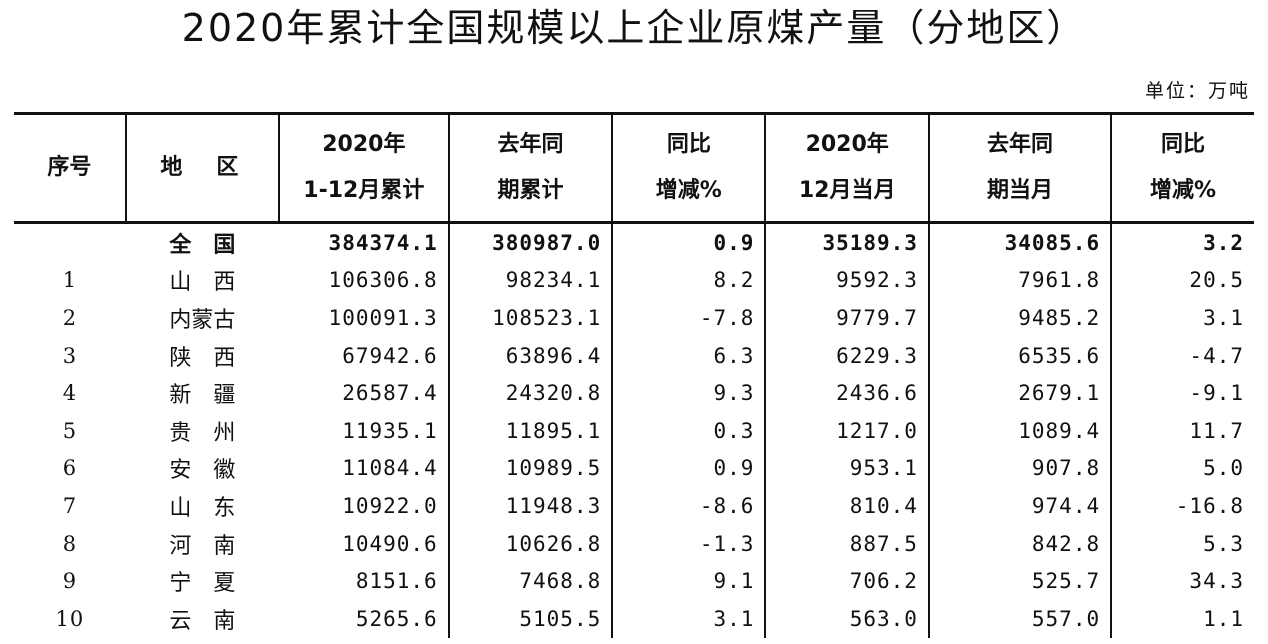 The height and width of the screenshot is (644, 1268). I want to click on row-cum-prev: 10989.5, so click(531, 468).